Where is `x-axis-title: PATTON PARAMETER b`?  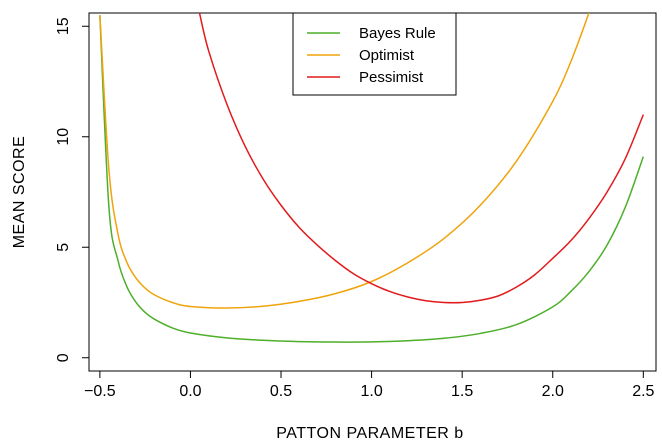
x-axis-title: PATTON PARAMETER b is located at coordinates (369, 433).